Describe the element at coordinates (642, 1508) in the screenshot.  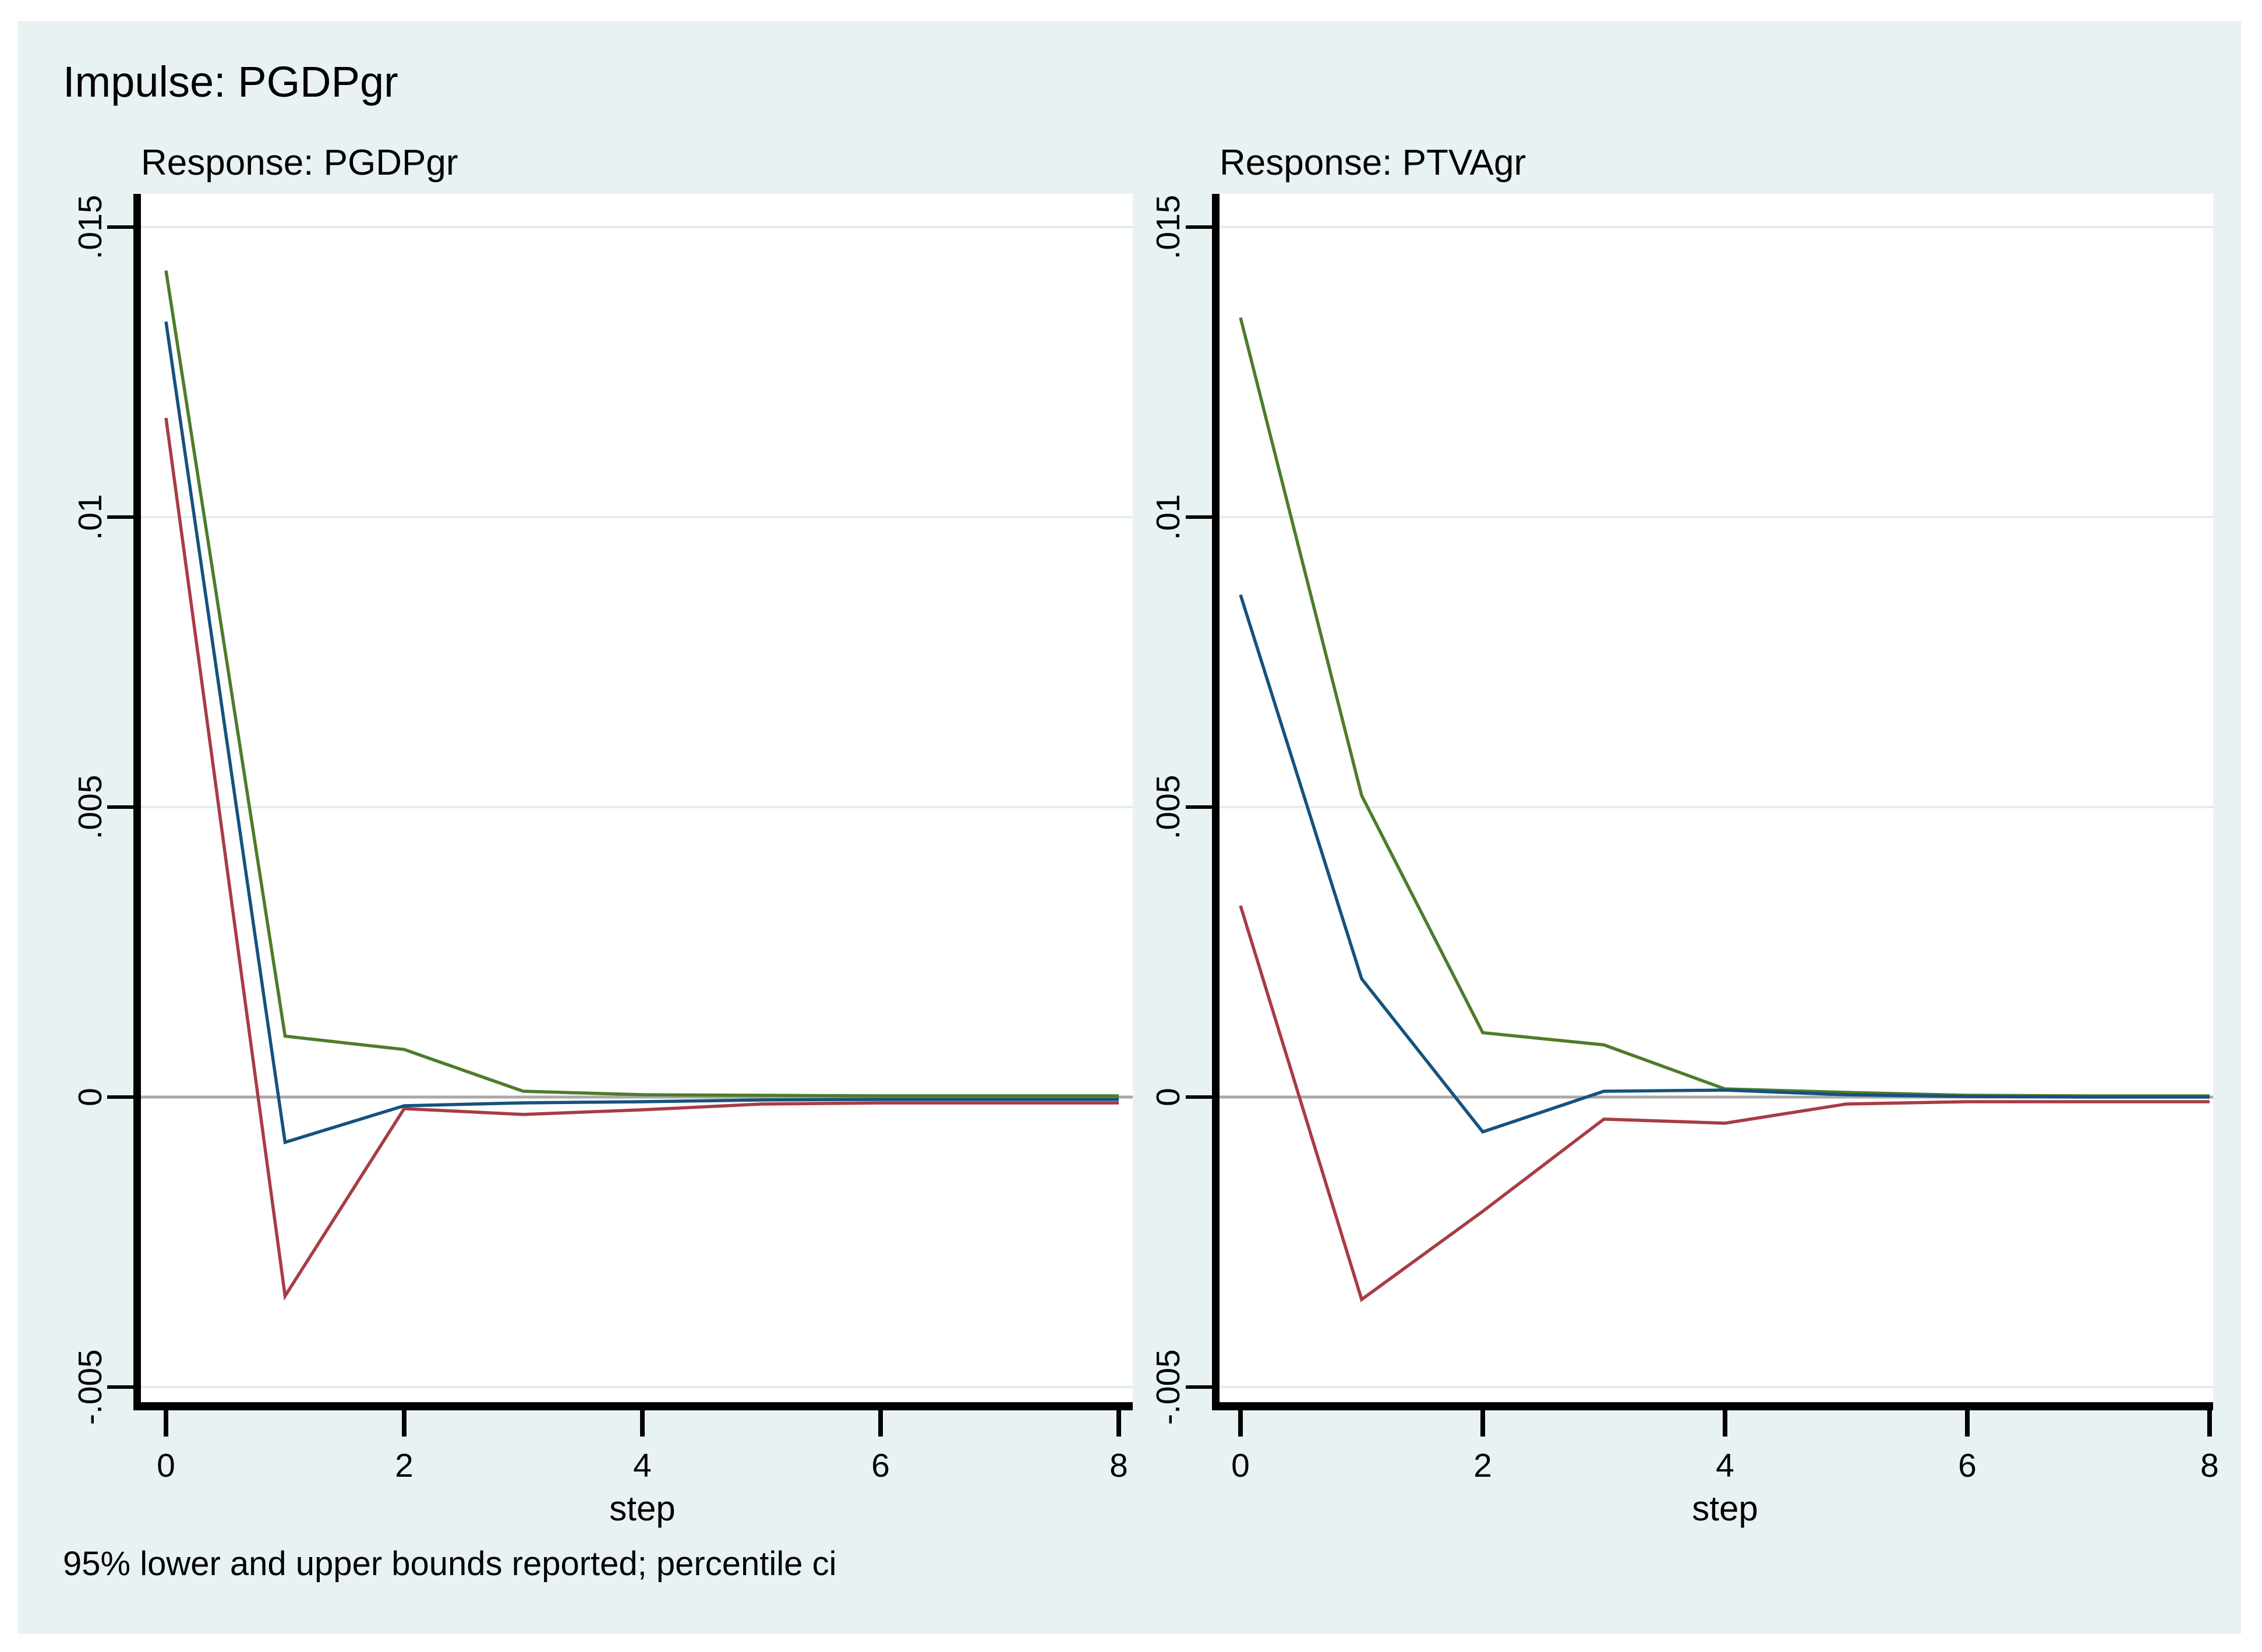
I see `x-axis-label-left: step` at that location.